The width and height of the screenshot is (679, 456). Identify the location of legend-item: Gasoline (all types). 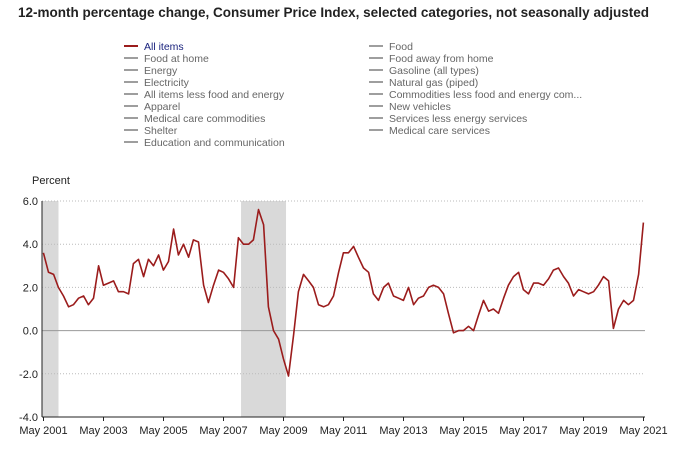
(424, 71).